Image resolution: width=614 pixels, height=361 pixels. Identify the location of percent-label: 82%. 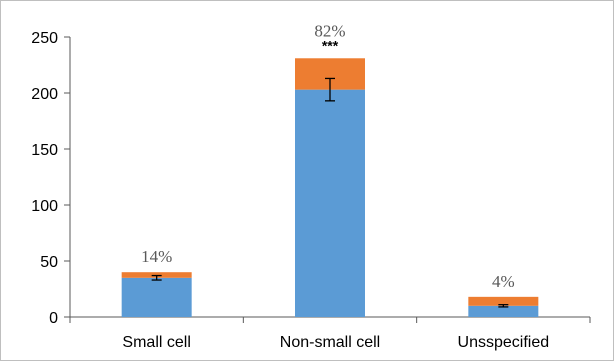
(329, 30).